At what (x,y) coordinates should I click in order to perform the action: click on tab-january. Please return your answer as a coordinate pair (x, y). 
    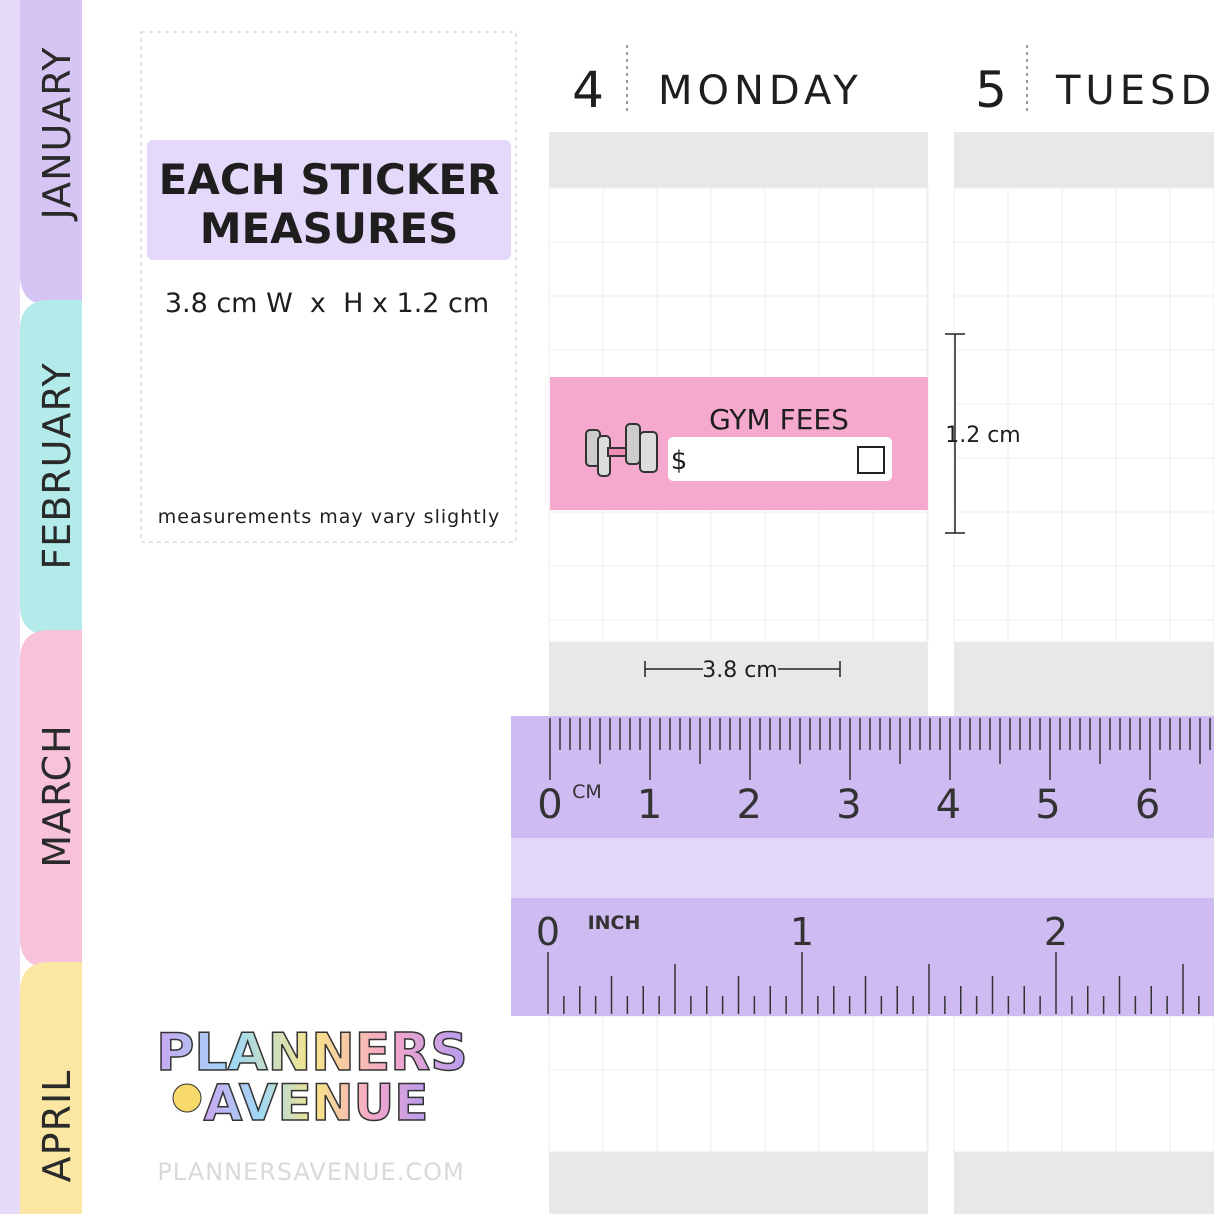
    Looking at the image, I should click on (51, 152).